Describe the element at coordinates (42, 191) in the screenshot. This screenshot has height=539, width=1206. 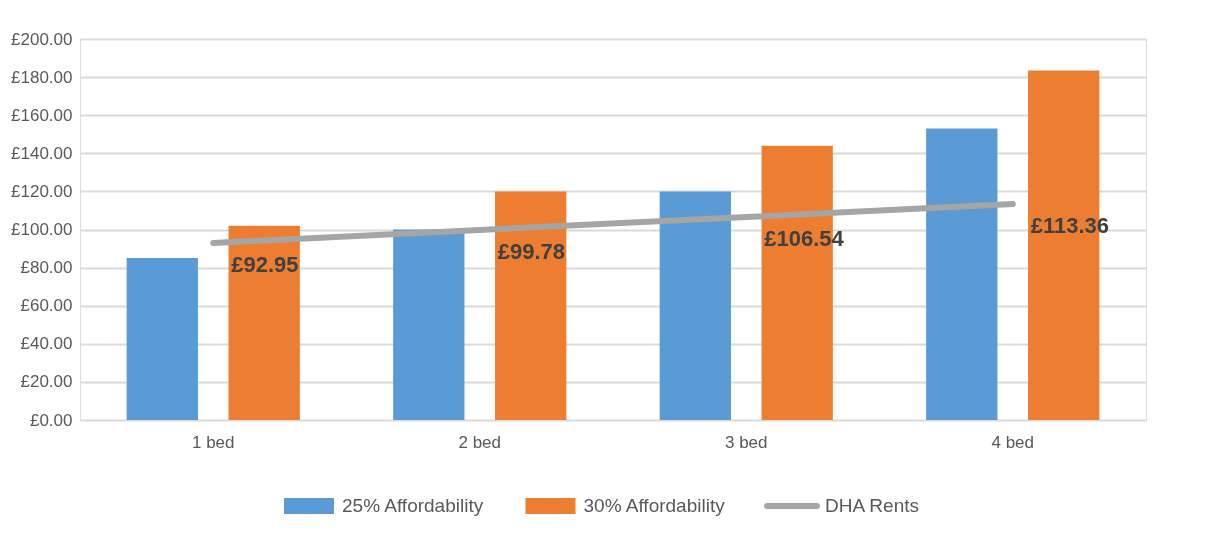
I see `y-tick-label: £120.00` at that location.